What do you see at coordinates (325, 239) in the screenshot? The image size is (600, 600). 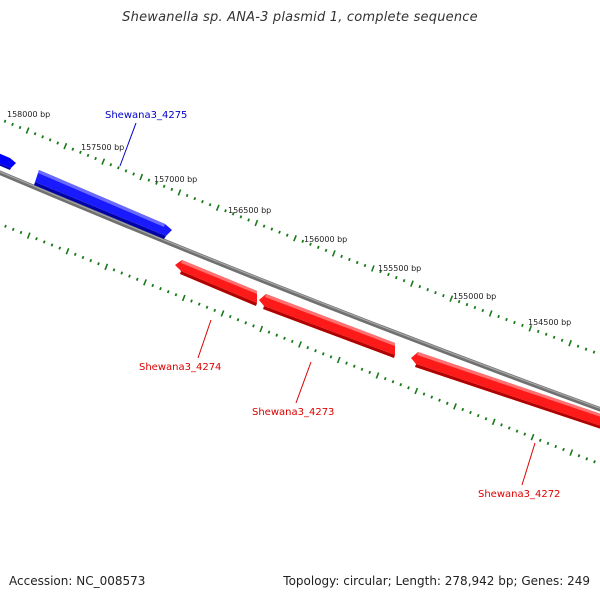 I see `tick-label: 156000 bp` at bounding box center [325, 239].